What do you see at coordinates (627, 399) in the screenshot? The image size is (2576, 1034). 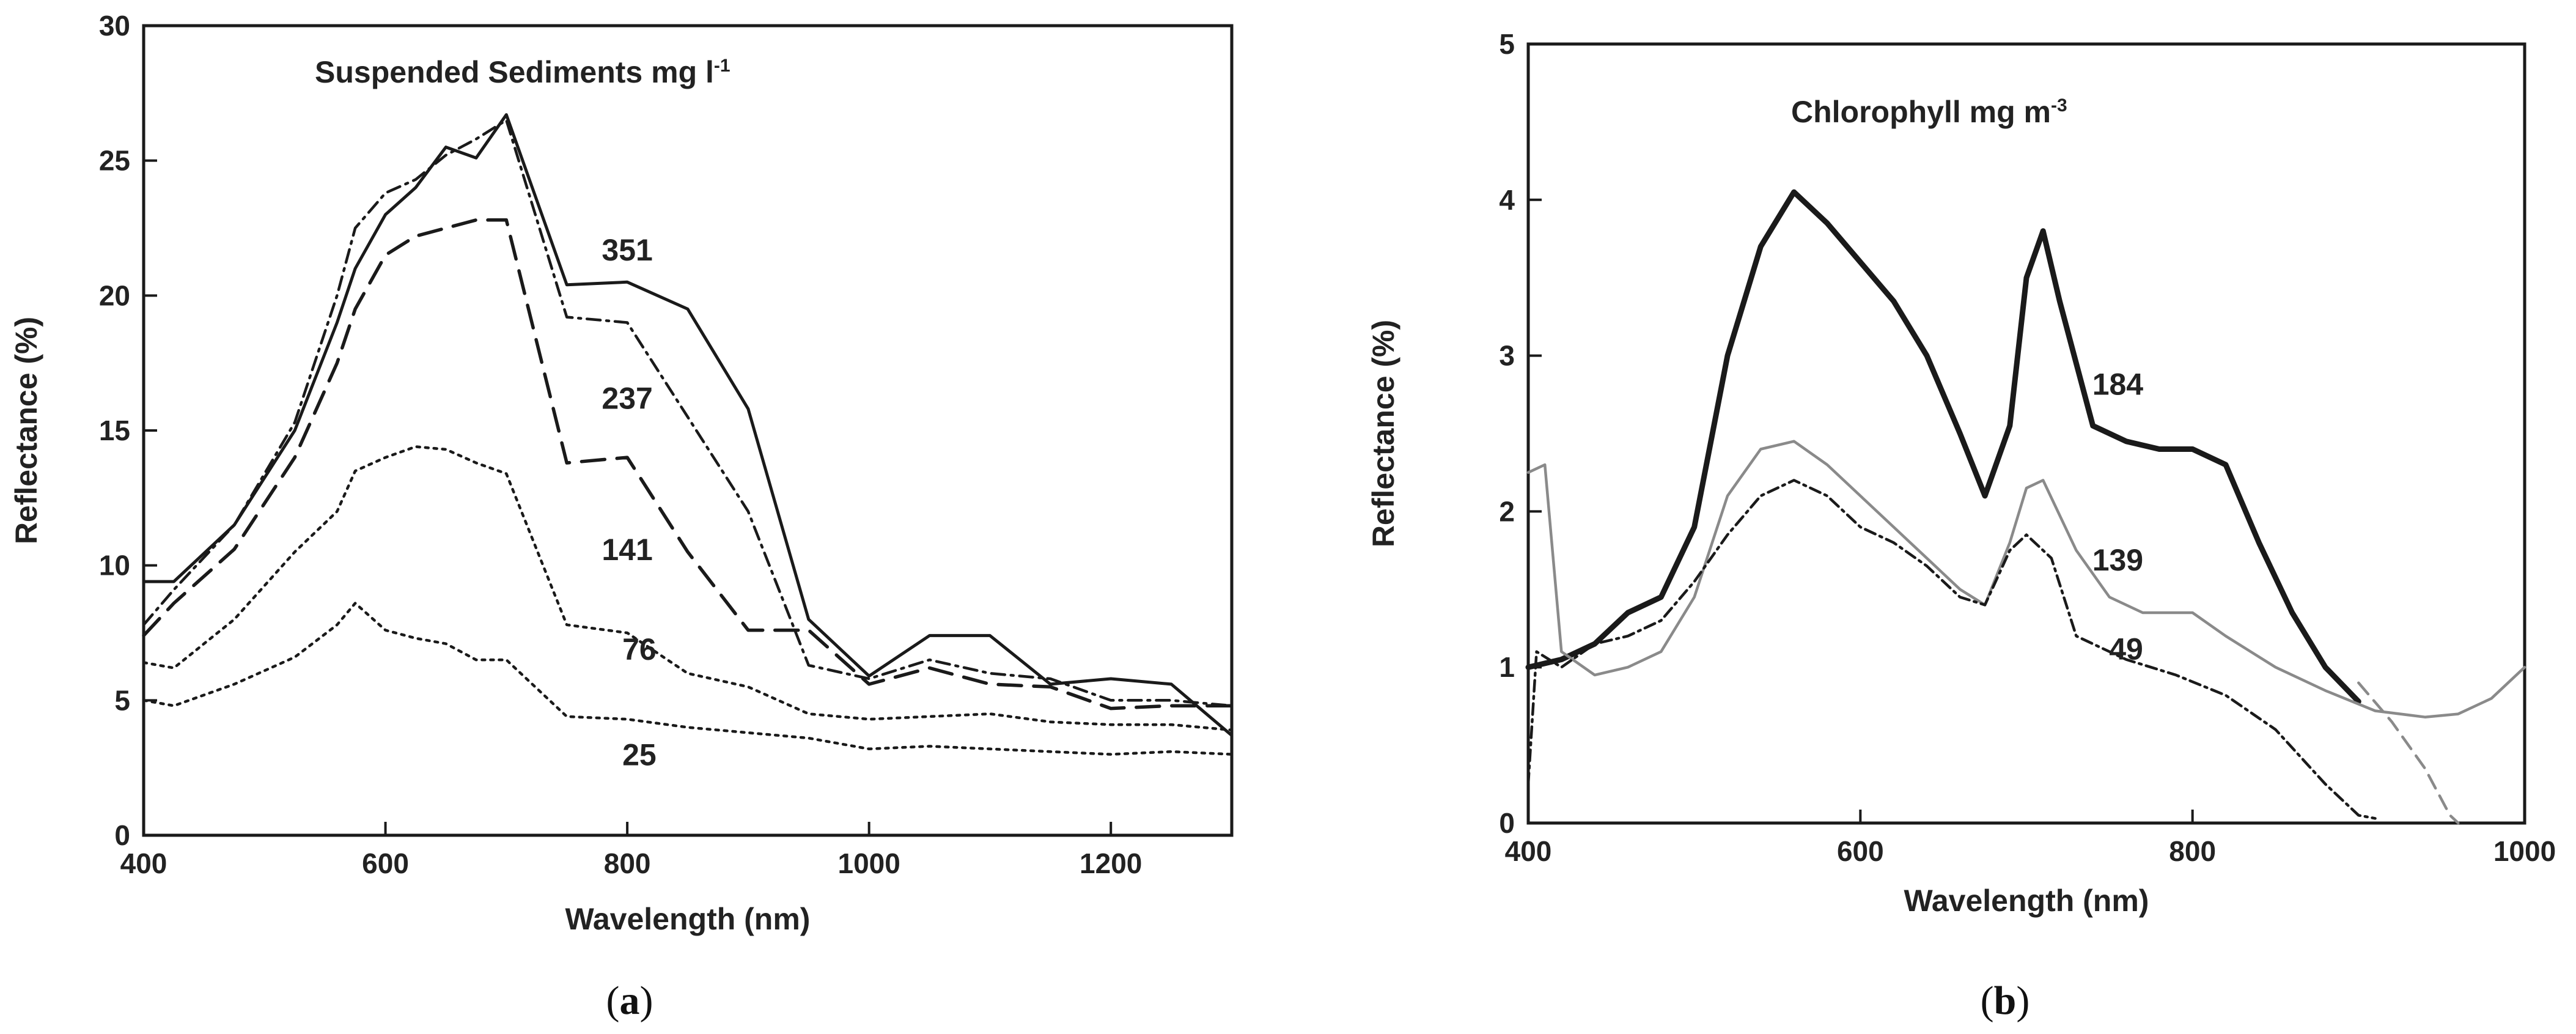 I see `series-label: 237` at bounding box center [627, 399].